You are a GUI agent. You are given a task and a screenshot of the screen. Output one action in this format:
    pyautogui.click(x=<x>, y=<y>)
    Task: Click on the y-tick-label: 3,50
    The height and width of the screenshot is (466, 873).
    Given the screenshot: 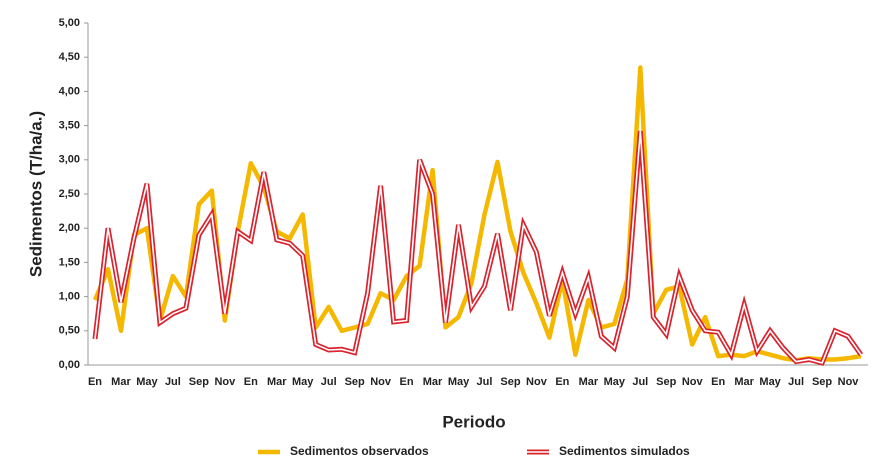 What is the action you would take?
    pyautogui.click(x=69, y=126)
    